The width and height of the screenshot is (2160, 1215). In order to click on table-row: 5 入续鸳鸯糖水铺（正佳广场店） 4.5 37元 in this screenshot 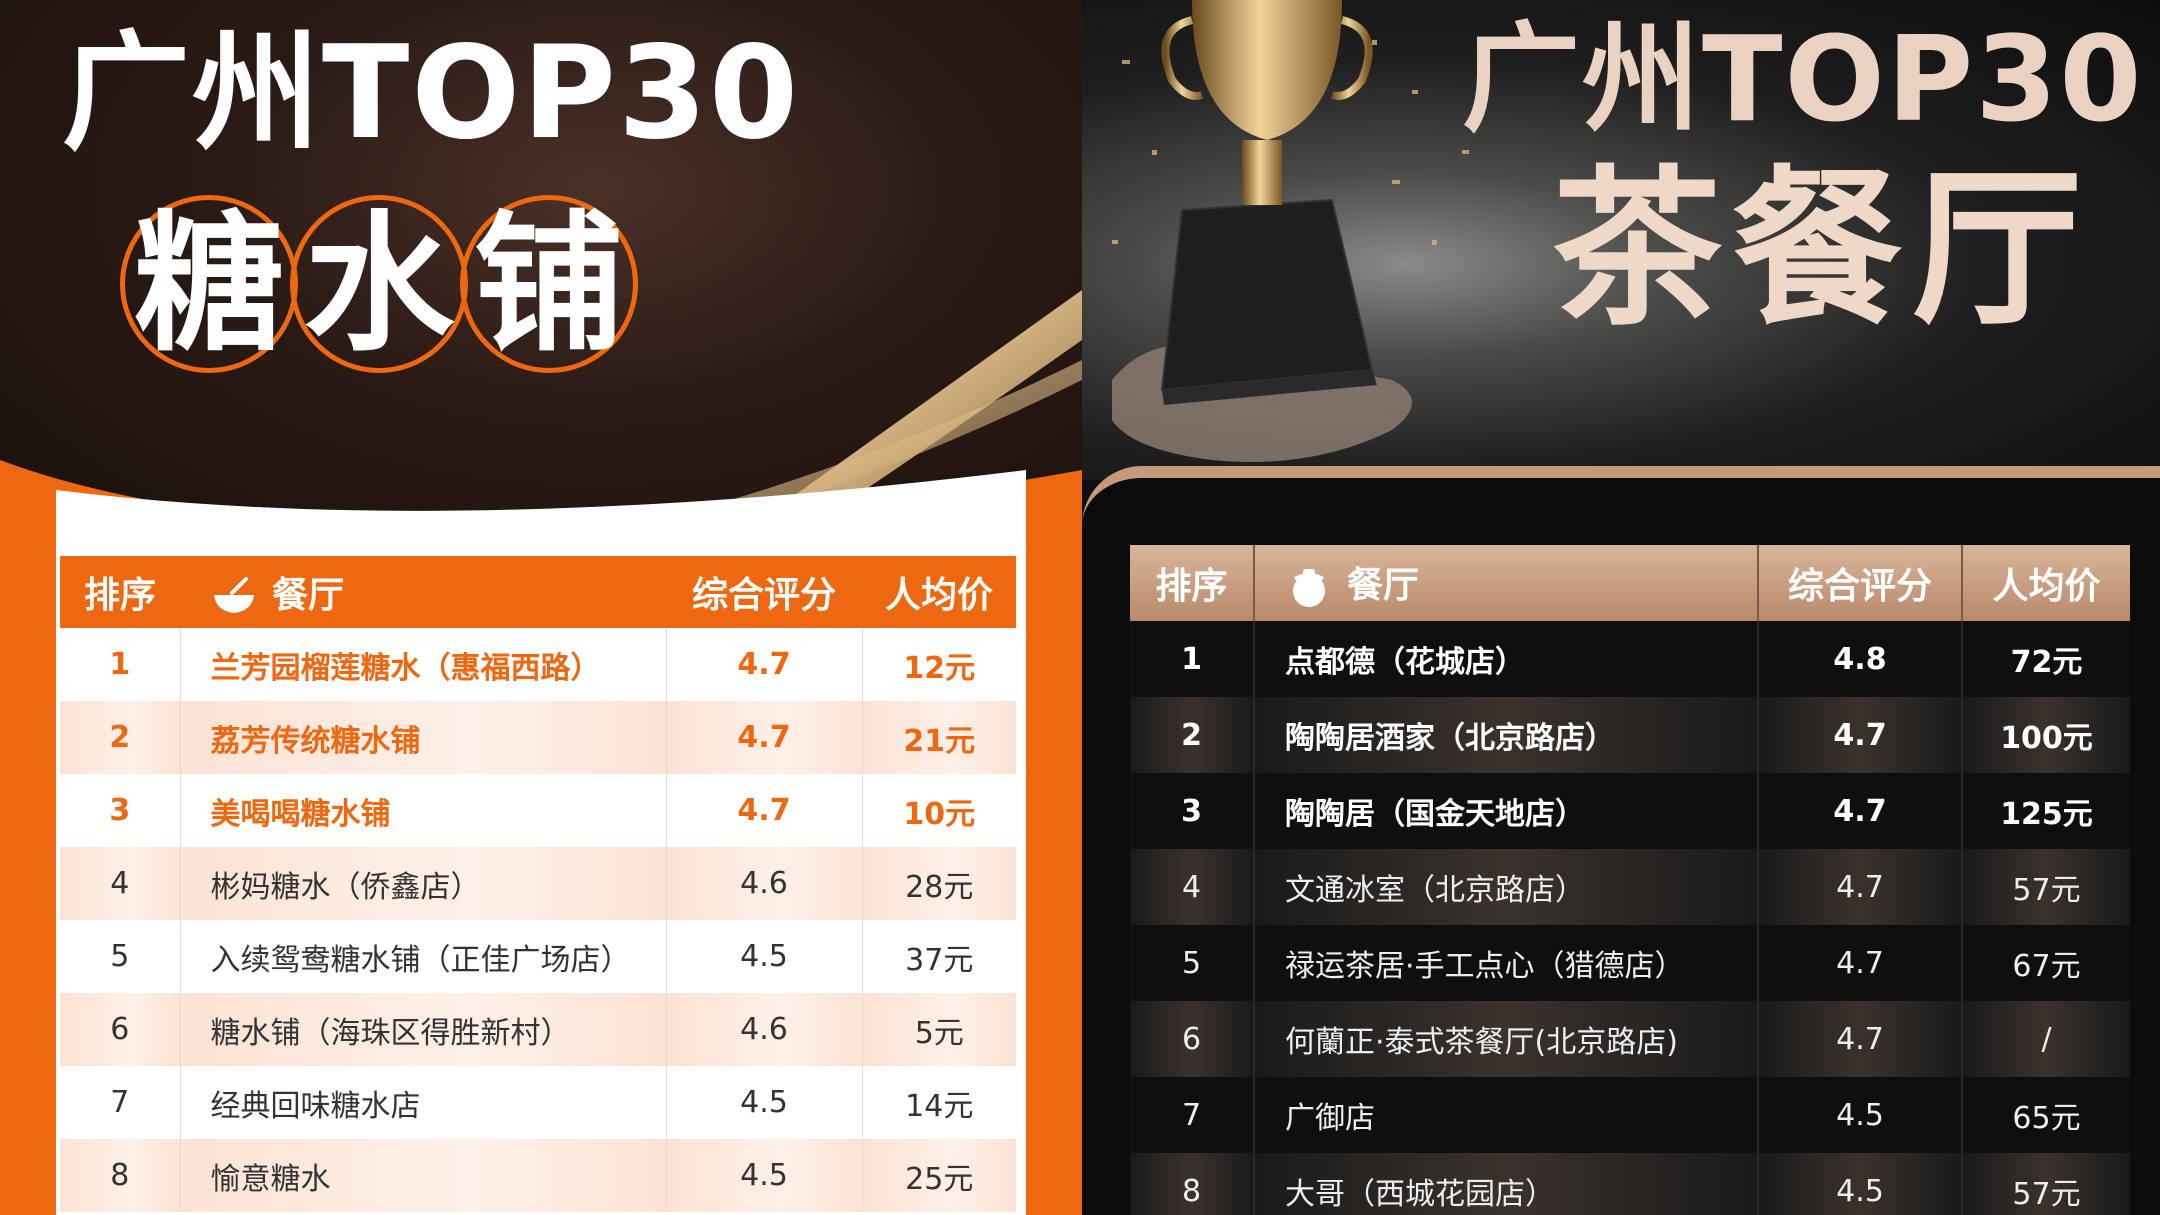, I will do `click(538, 956)`.